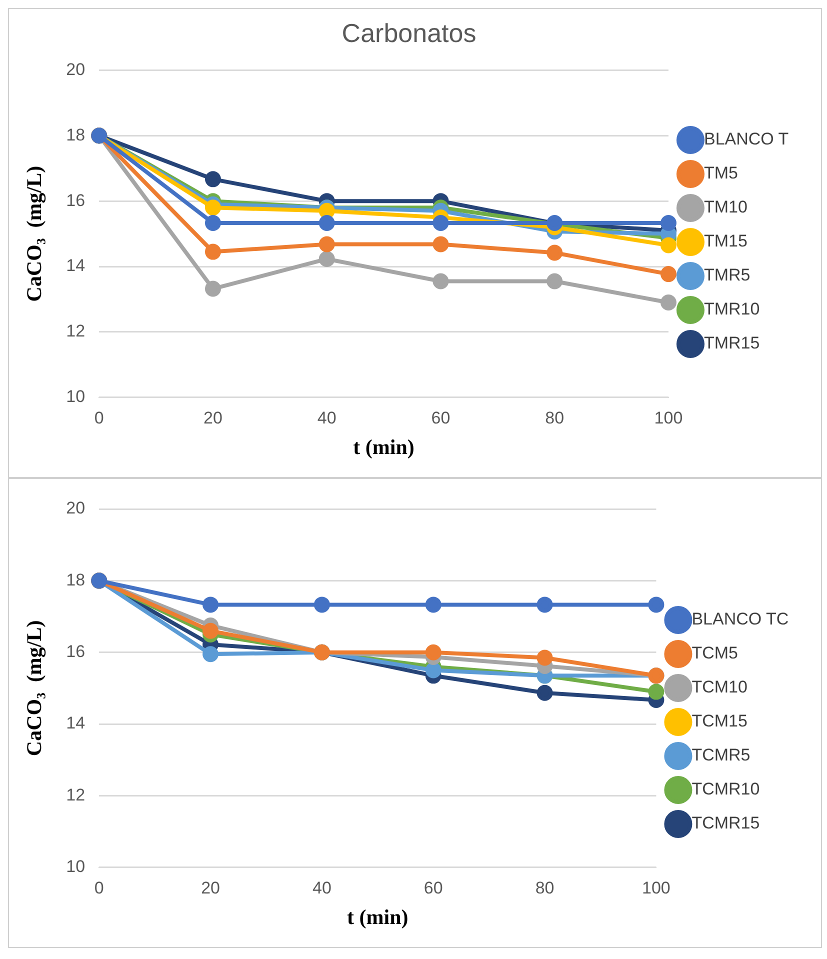 The image size is (827, 959). What do you see at coordinates (726, 241) in the screenshot?
I see `legend-label: TM15` at bounding box center [726, 241].